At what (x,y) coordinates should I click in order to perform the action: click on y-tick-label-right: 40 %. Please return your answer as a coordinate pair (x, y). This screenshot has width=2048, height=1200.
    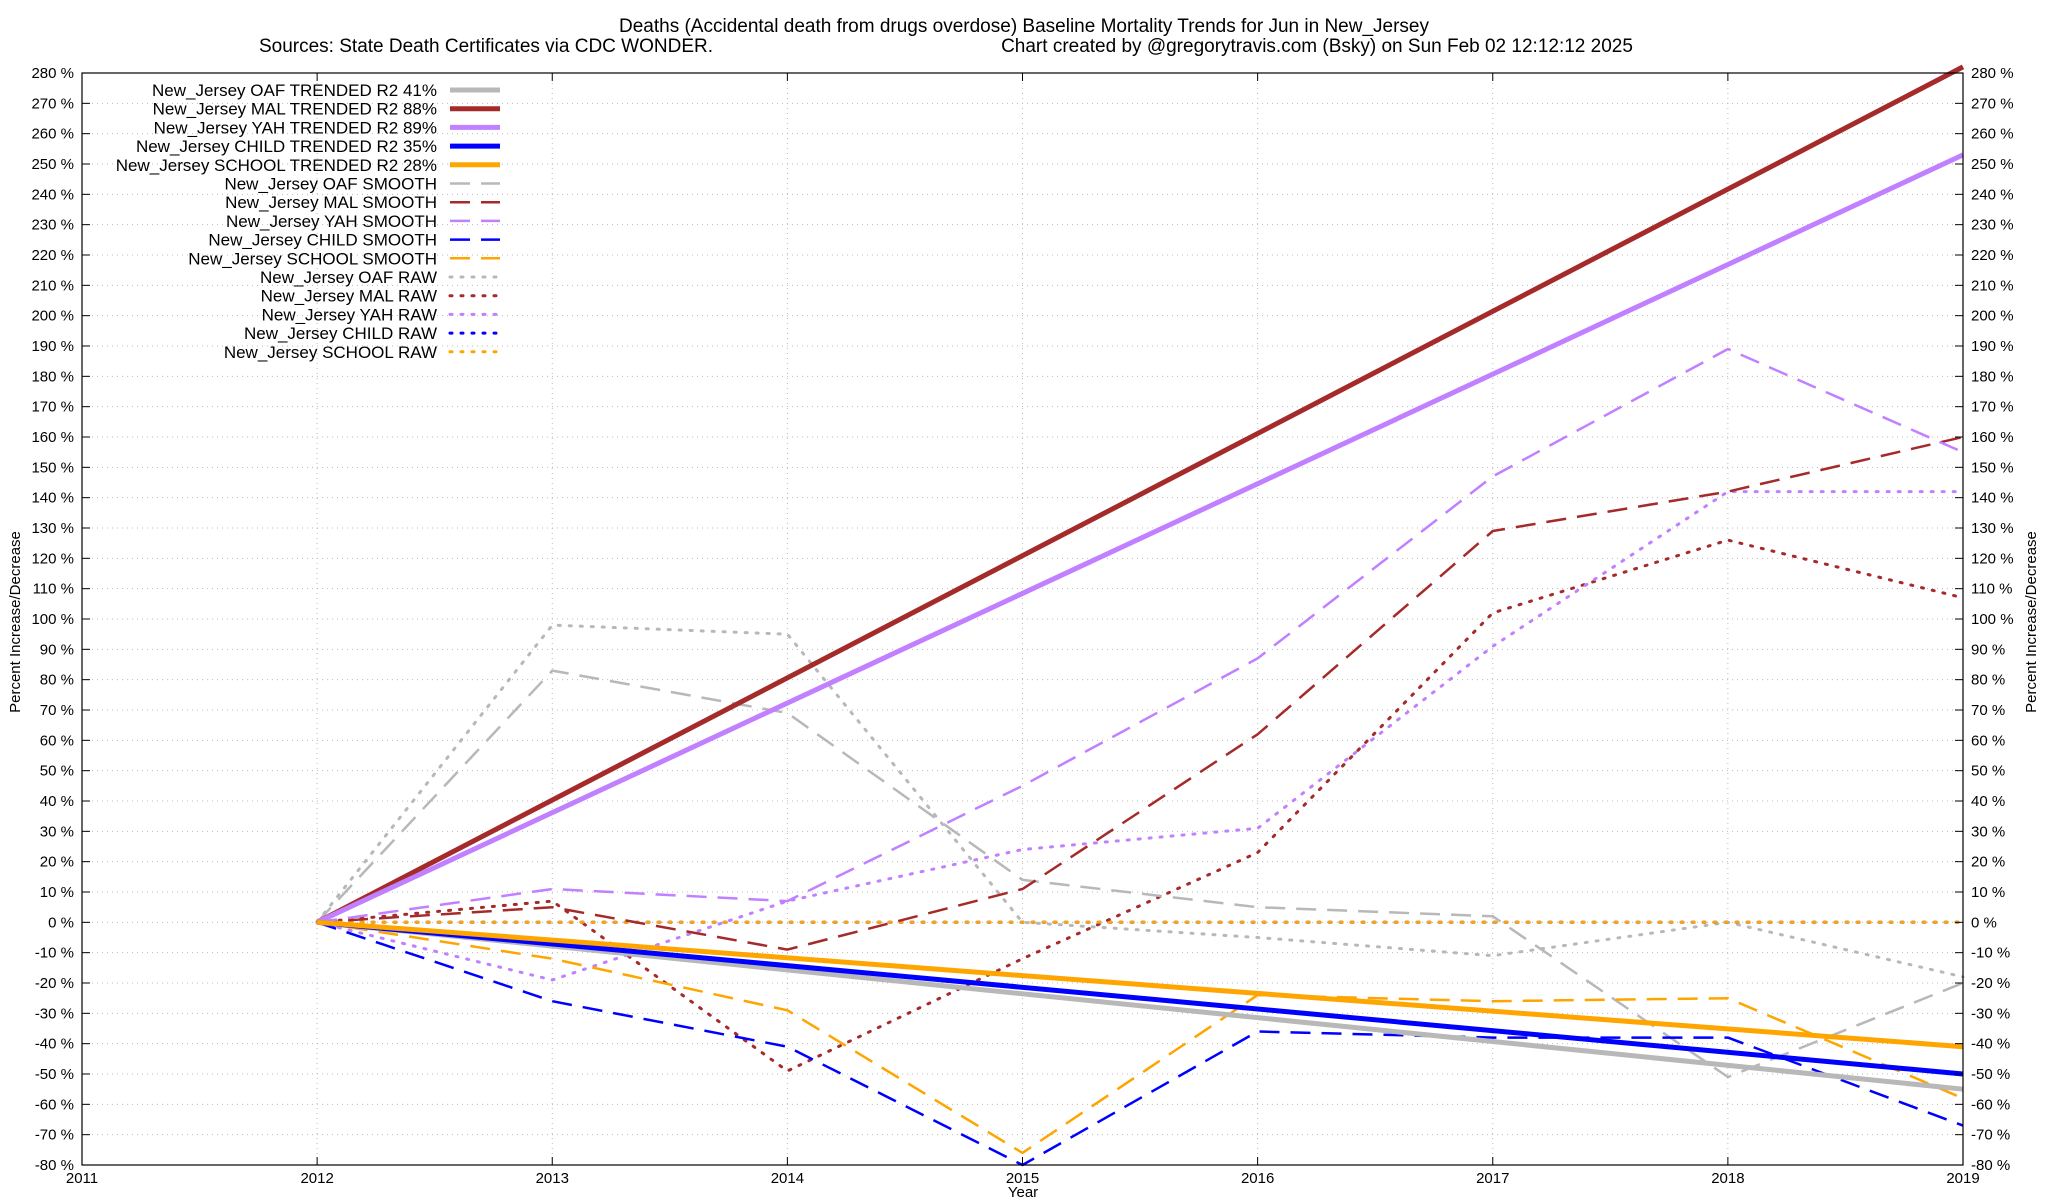
    Looking at the image, I should click on (1988, 801).